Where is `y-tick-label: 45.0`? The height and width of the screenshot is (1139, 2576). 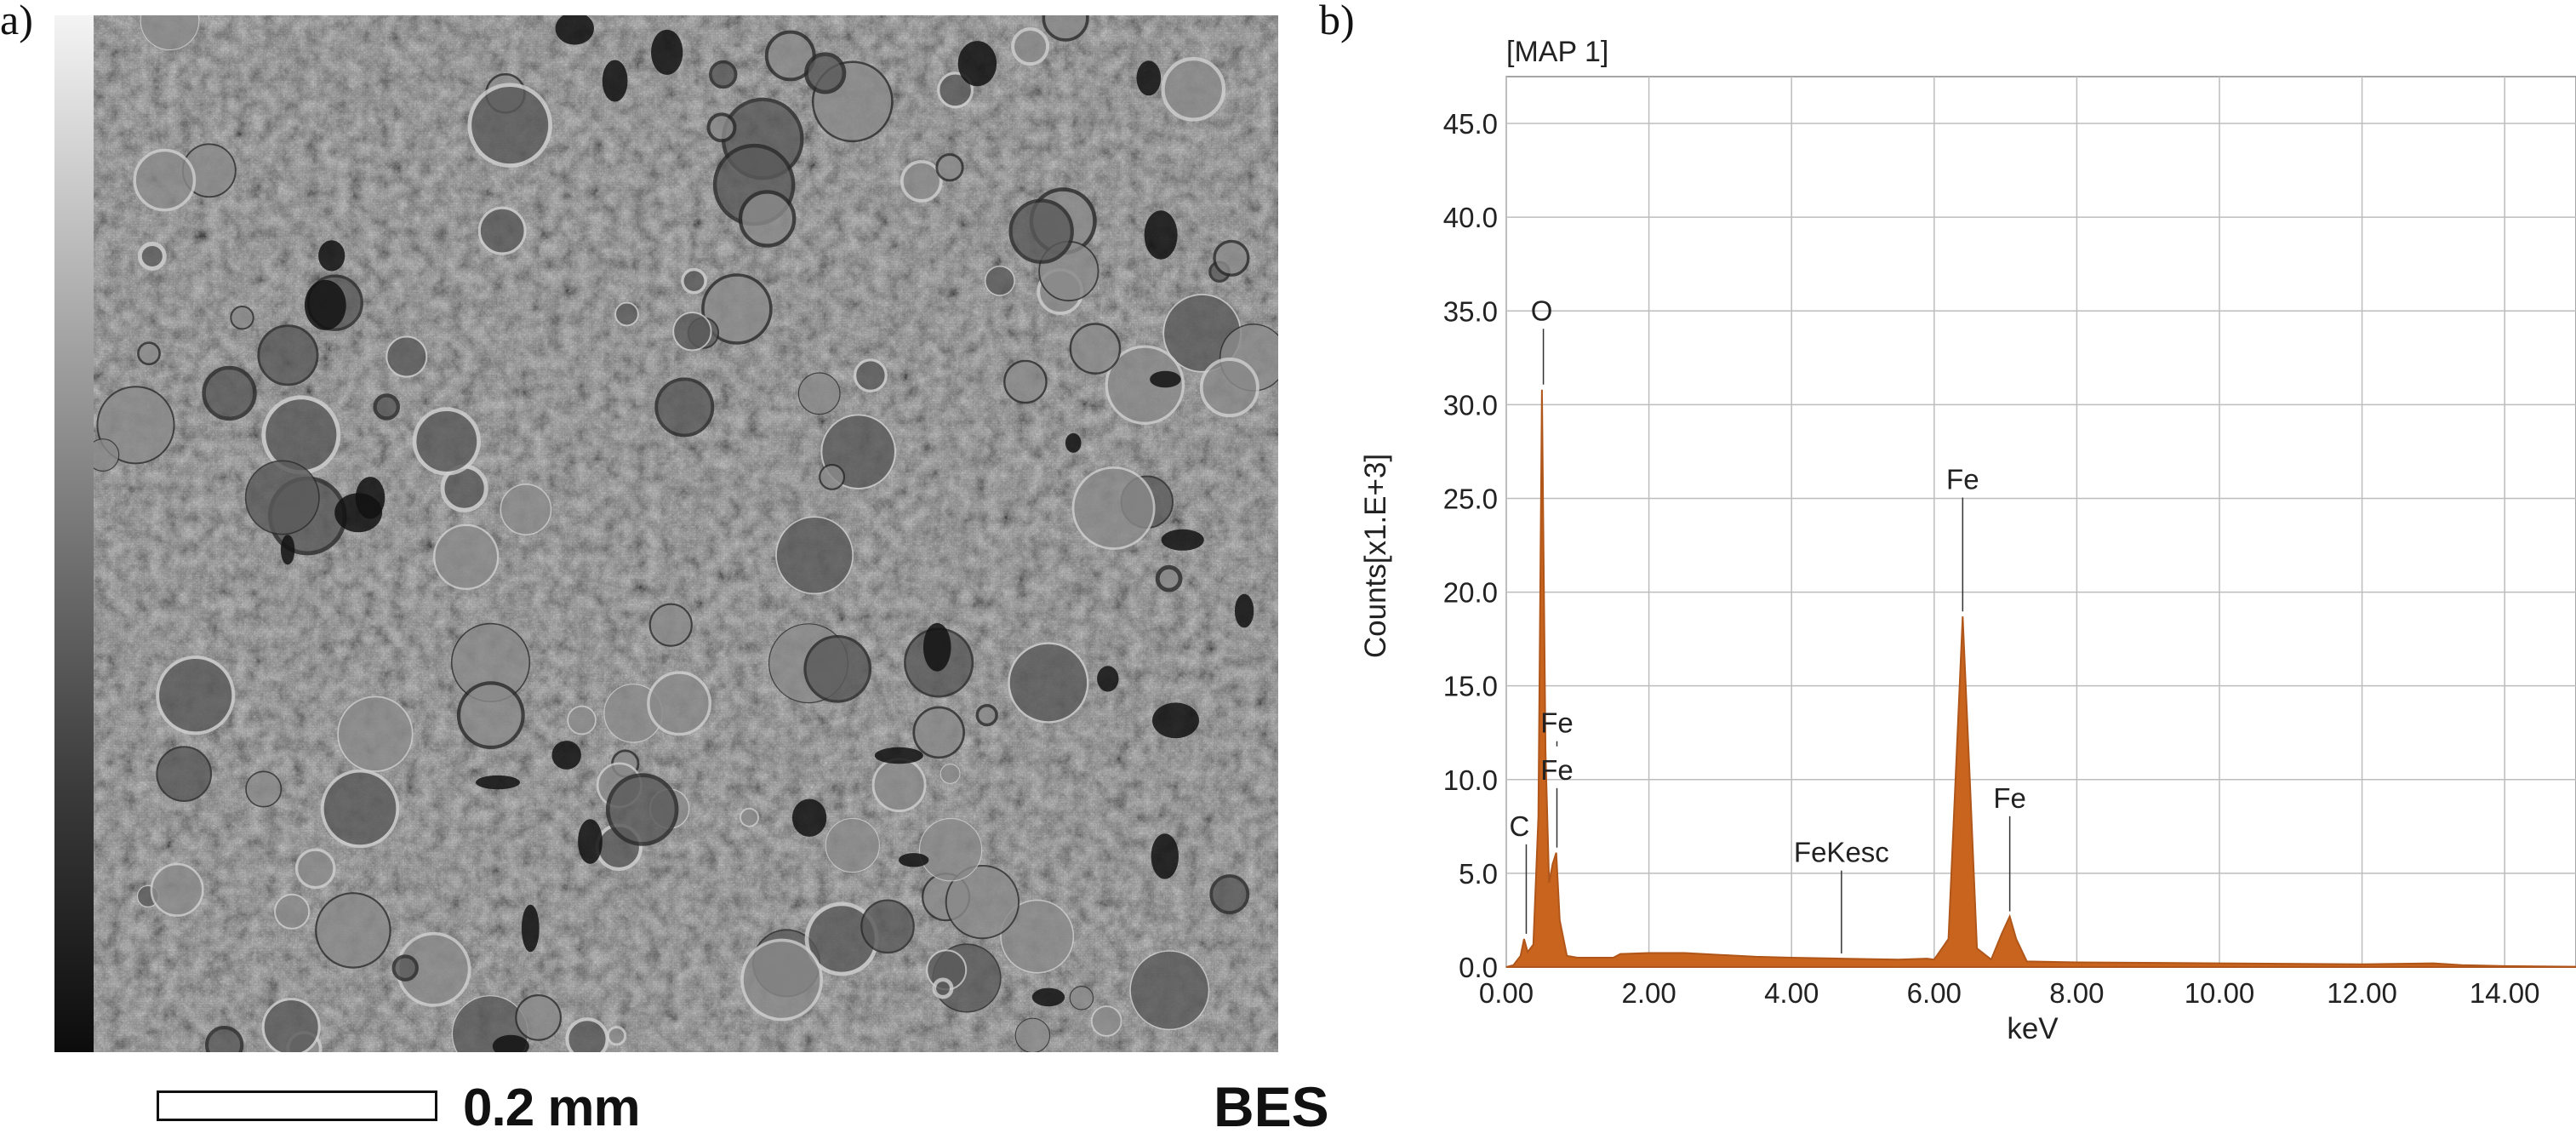
y-tick-label: 45.0 is located at coordinates (1470, 124).